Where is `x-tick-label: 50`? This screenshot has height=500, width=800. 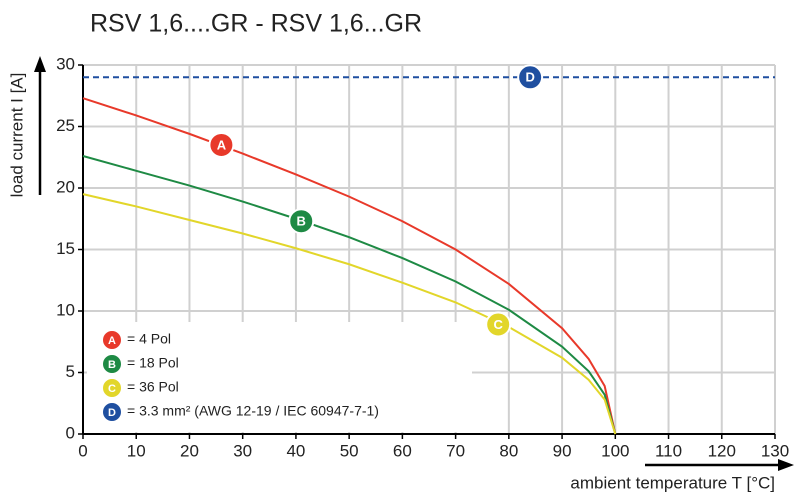
x-tick-label: 50 is located at coordinates (349, 450).